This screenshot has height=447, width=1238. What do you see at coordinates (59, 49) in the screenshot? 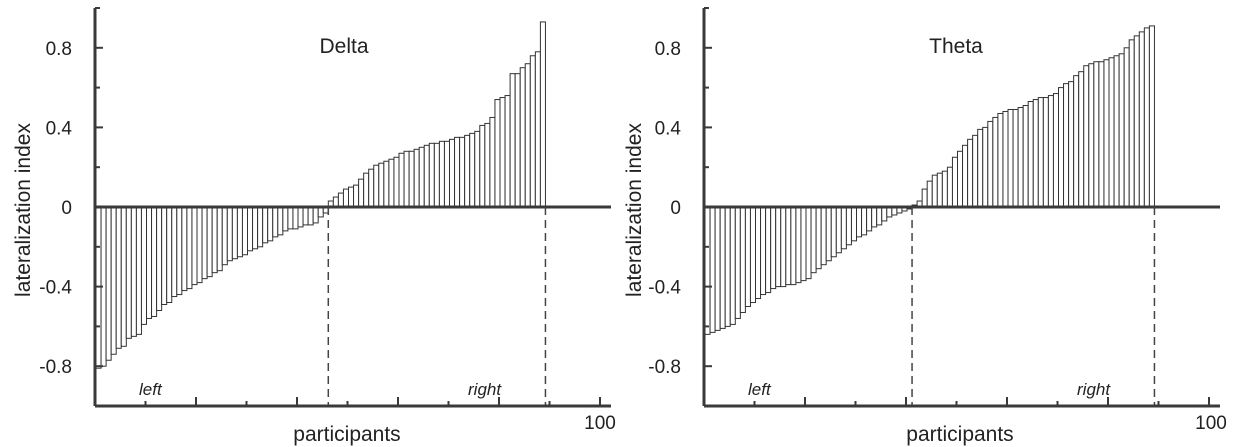
I see `delta-y-tick-label: 0.8` at bounding box center [59, 49].